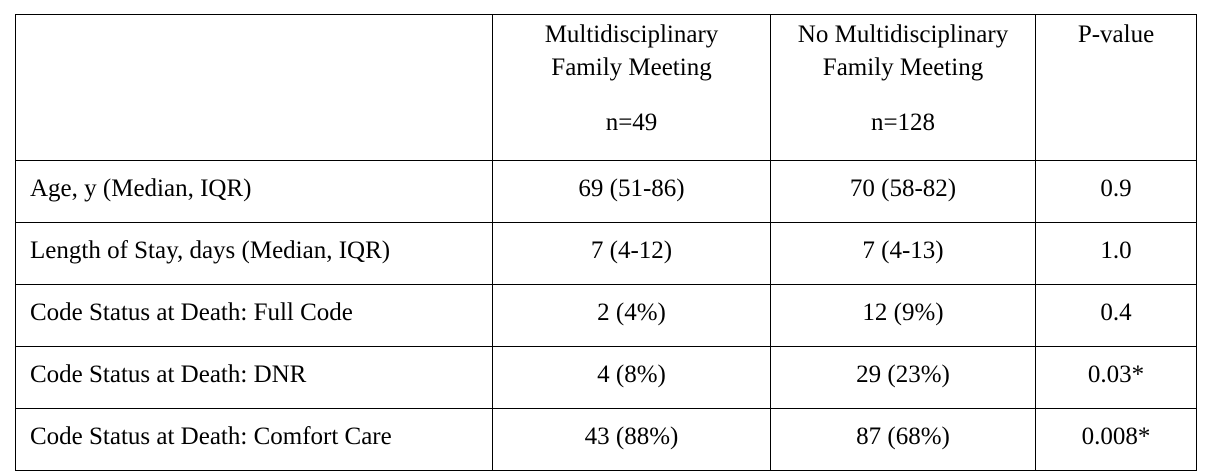 The width and height of the screenshot is (1212, 471). What do you see at coordinates (254, 315) in the screenshot?
I see `row-label: Code Status at Death: Full Code` at bounding box center [254, 315].